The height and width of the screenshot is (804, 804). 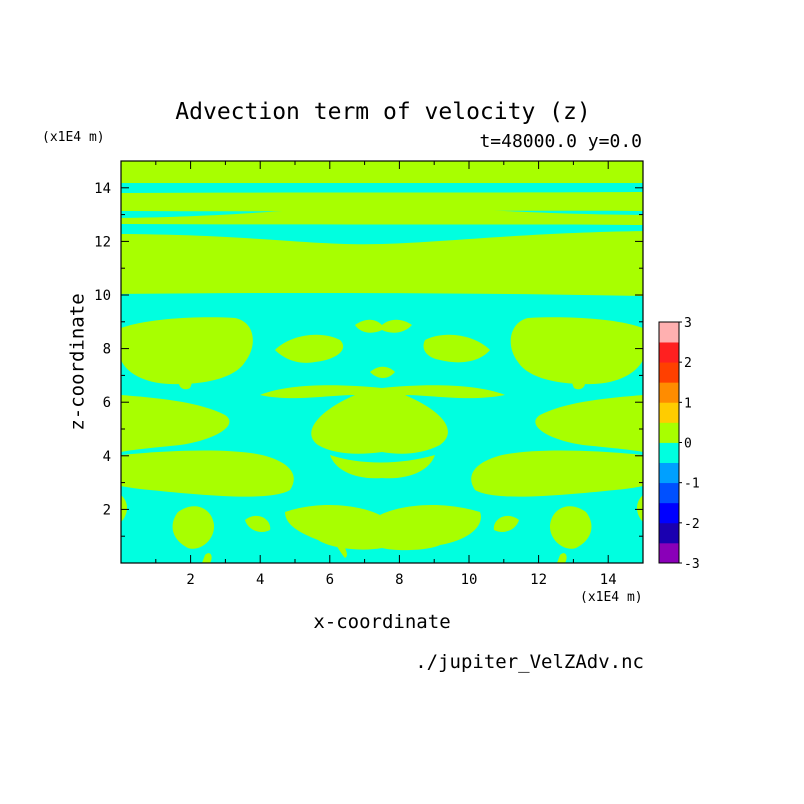 What do you see at coordinates (688, 403) in the screenshot?
I see `colorbar-tick-label: 1` at bounding box center [688, 403].